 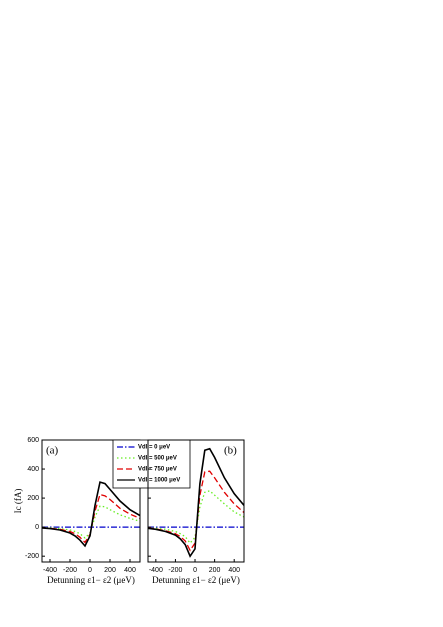 I want to click on panel-label: (b), so click(x=230, y=451).